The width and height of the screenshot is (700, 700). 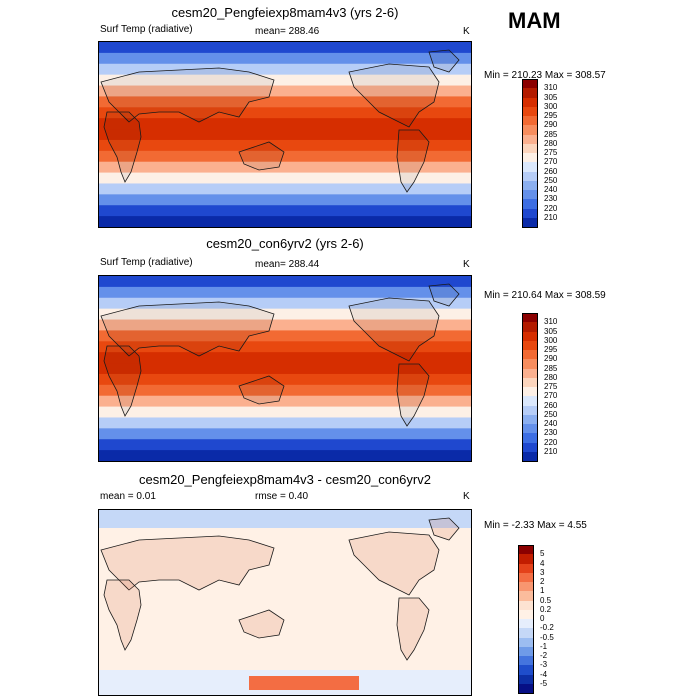 I want to click on panel-1-map, so click(x=285, y=134).